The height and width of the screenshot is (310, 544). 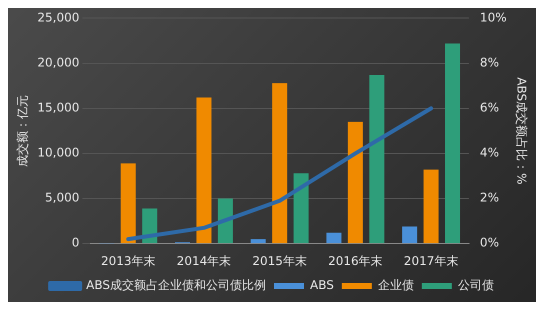 I want to click on y-tick-label: 10,000, so click(x=58, y=153).